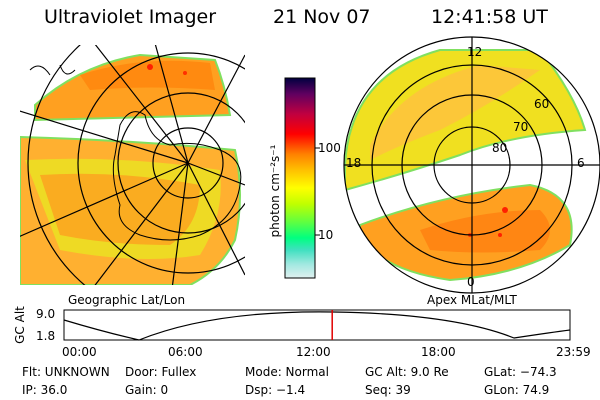  What do you see at coordinates (326, 235) in the screenshot?
I see `colorbar-tick-10: 10` at bounding box center [326, 235].